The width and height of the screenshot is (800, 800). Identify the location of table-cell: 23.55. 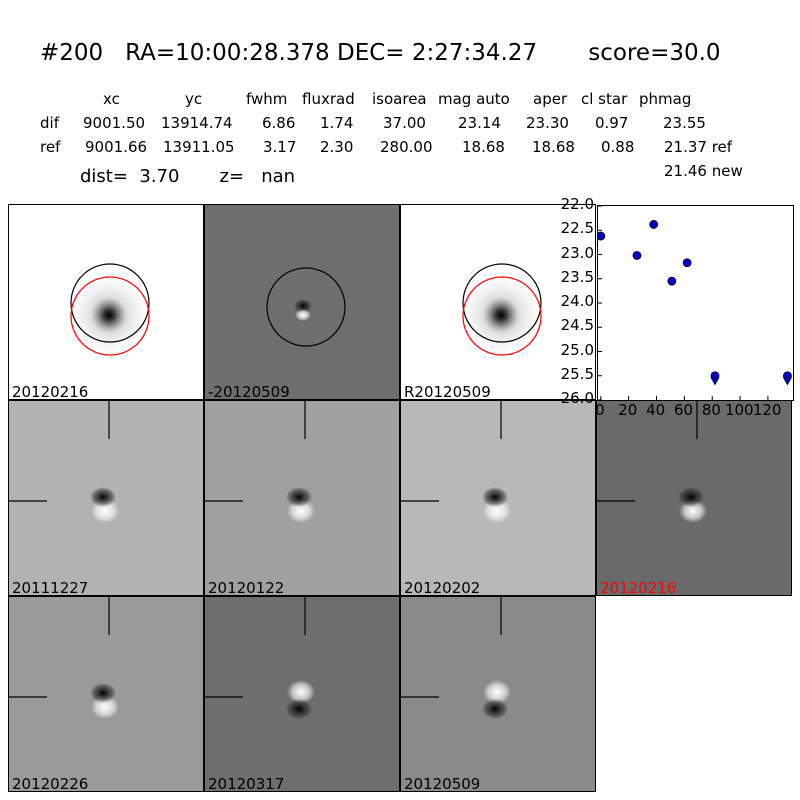
(684, 123).